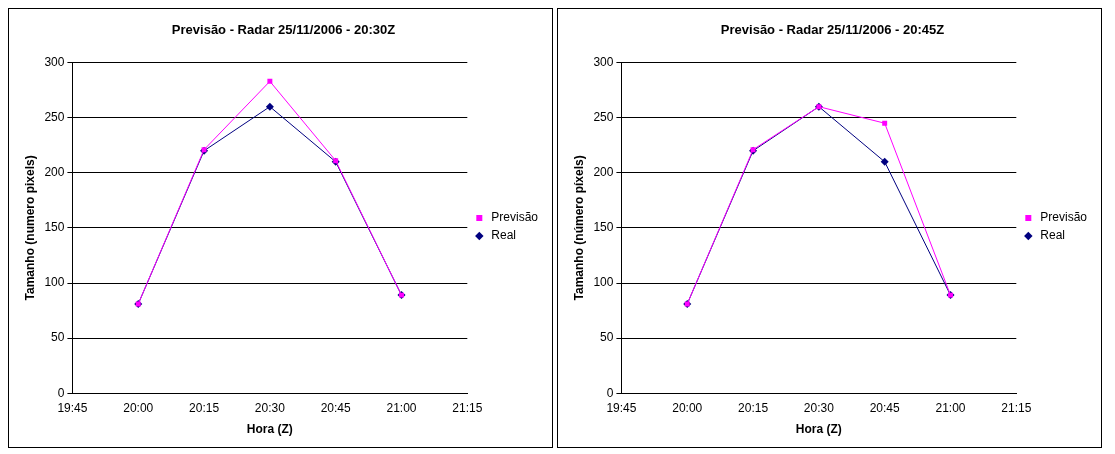  What do you see at coordinates (832, 30) in the screenshot?
I see `chart-title: Previsão - Radar 25/11/2006 - 20:45Z` at bounding box center [832, 30].